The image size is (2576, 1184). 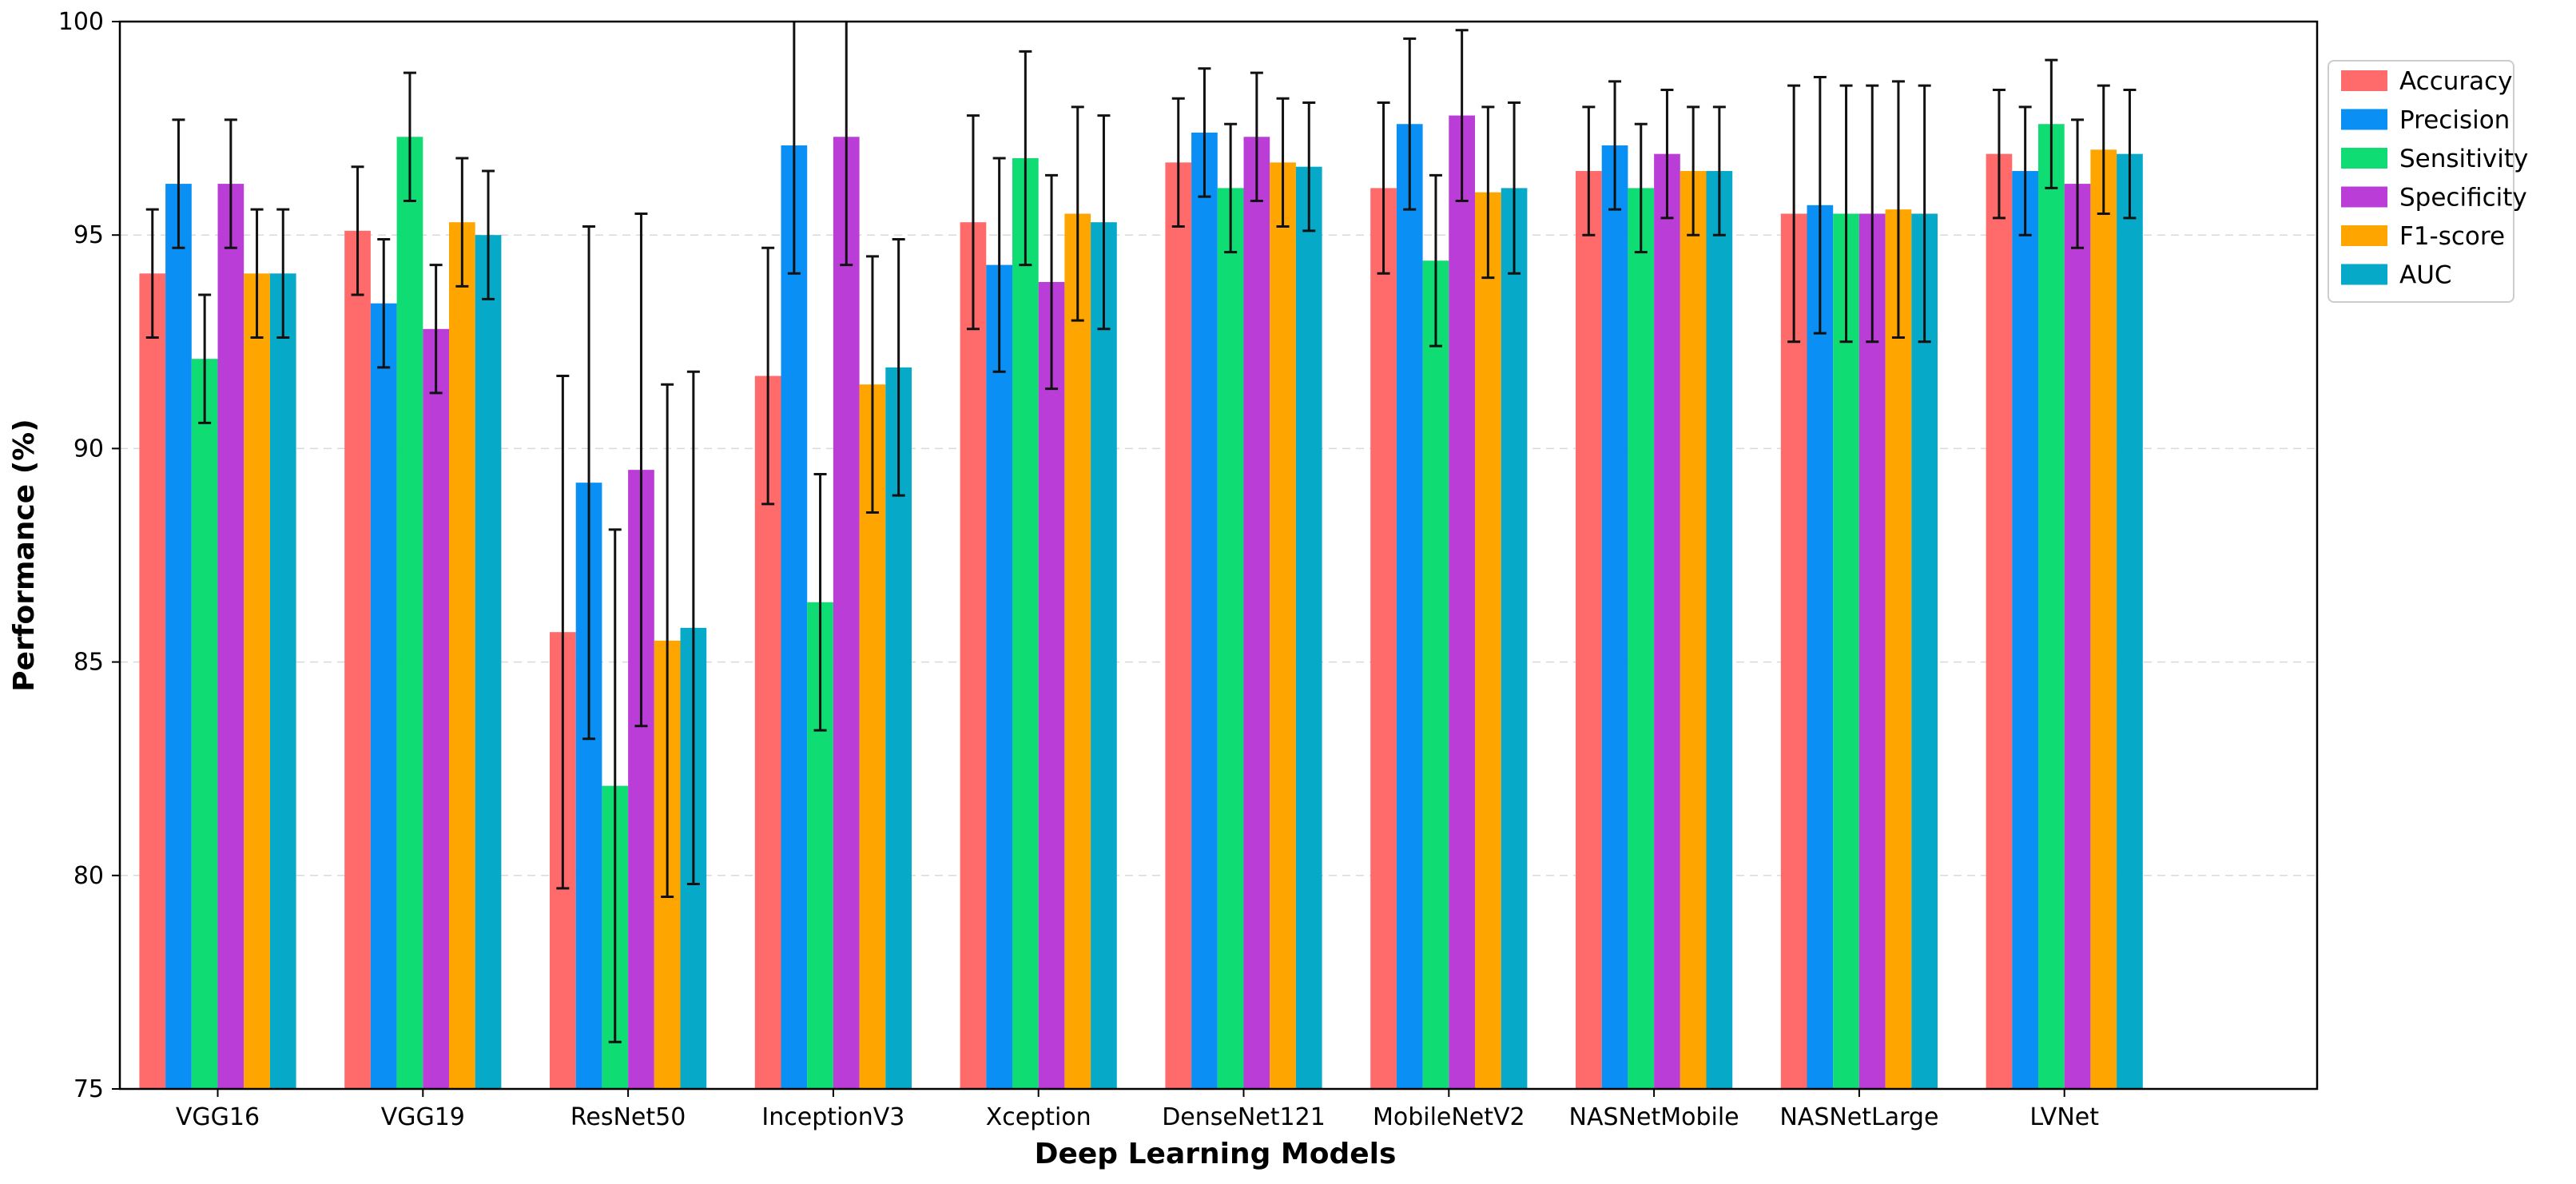 I want to click on x-axis-title: Deep Learning Models, so click(x=1216, y=1154).